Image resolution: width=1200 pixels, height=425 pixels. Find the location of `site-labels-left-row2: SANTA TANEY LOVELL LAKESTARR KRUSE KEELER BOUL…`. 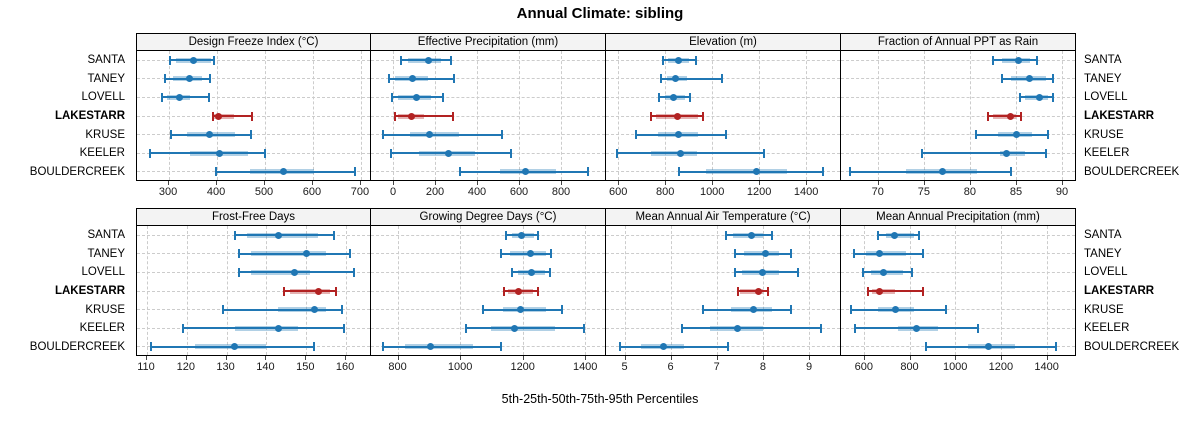

site-labels-left-row2: SANTA TANEY LOVELL LAKESTARR KRUSE KEELER BOUL… is located at coordinates (65, 291).